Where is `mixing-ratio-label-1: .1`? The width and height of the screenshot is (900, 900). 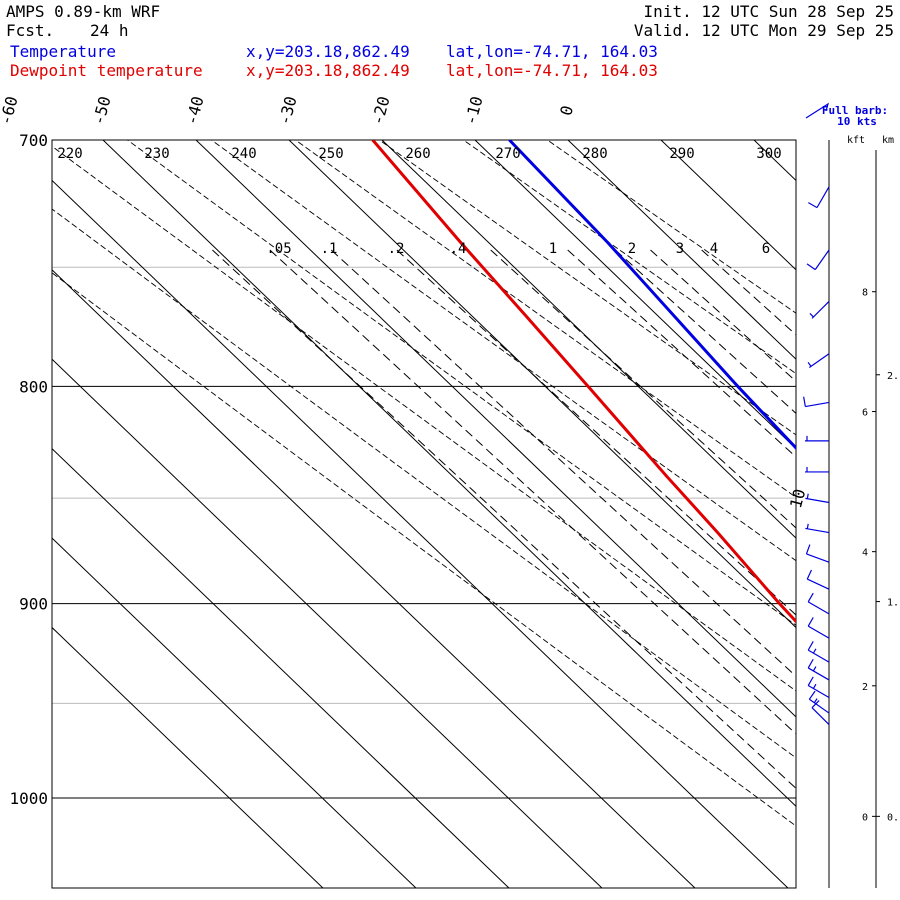
mixing-ratio-label-1: .1 is located at coordinates (329, 249).